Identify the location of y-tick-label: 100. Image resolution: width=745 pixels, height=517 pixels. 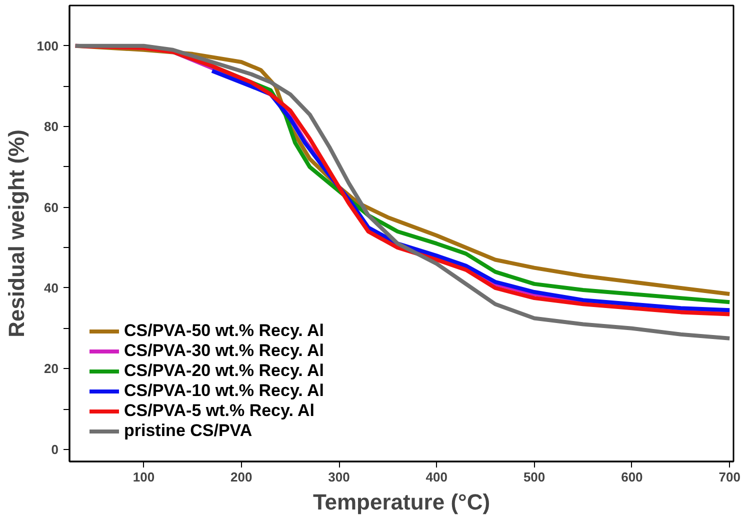
(47, 46).